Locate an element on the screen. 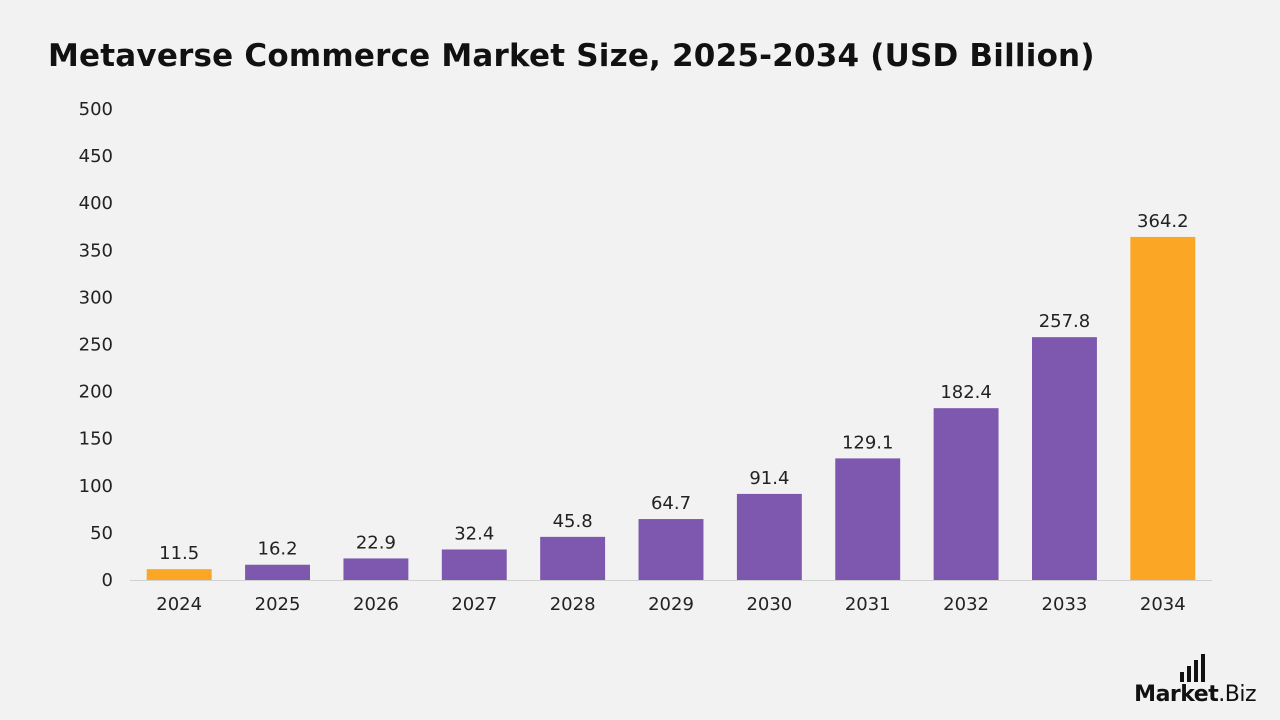  data-label: 16.2 is located at coordinates (278, 549).